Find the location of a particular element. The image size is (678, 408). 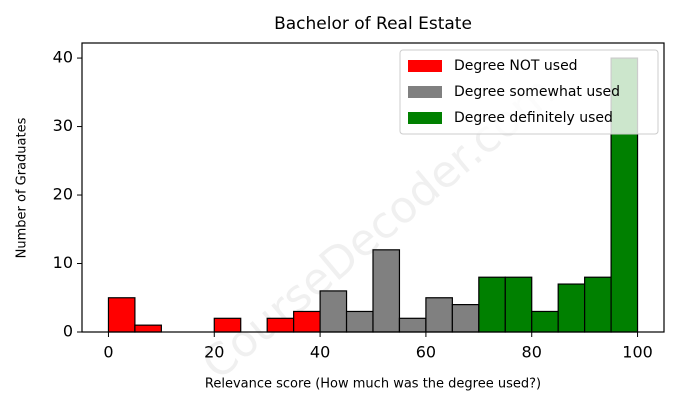

x-tick-label: 0 is located at coordinates (108, 352).